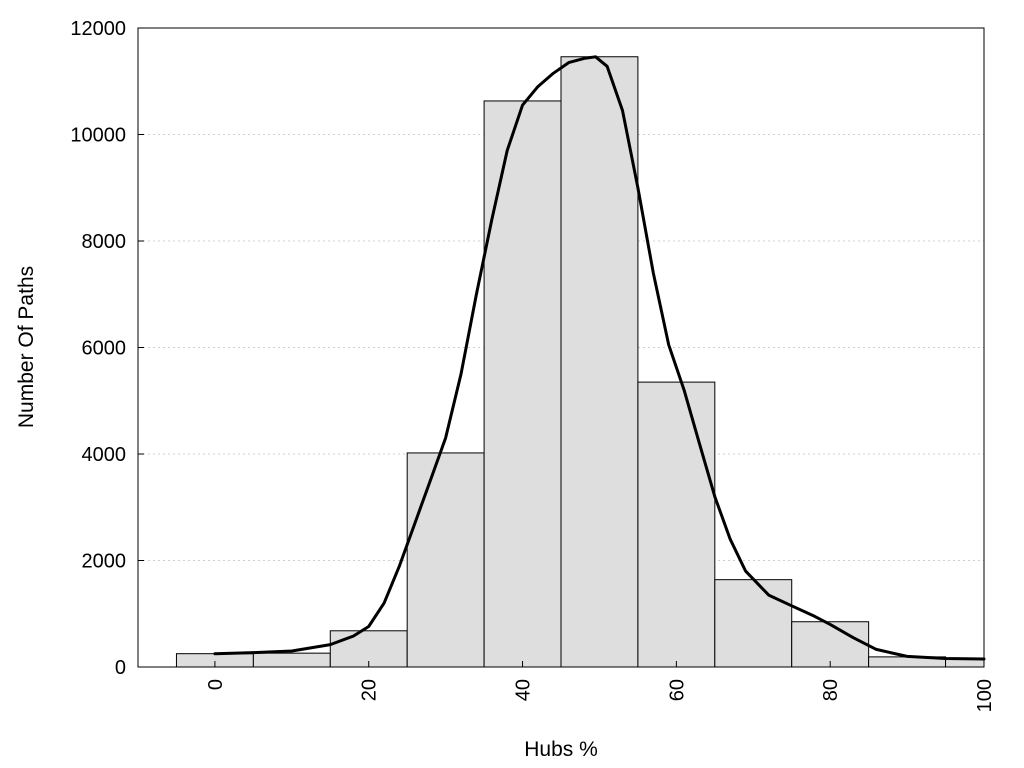 The image size is (1024, 768). Describe the element at coordinates (98, 136) in the screenshot. I see `y-tick-label: 10000` at that location.